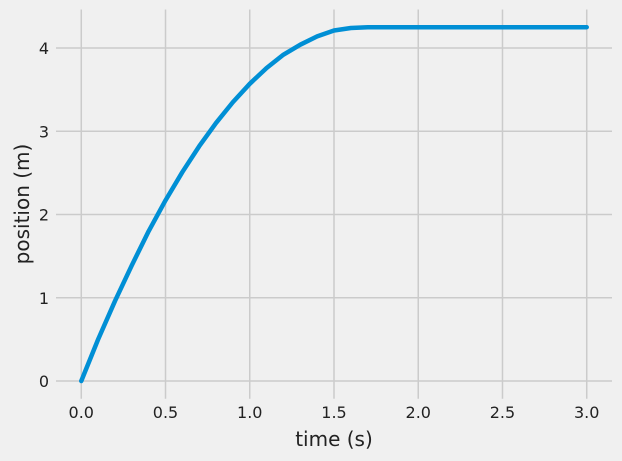 The height and width of the screenshot is (461, 622). Describe the element at coordinates (502, 412) in the screenshot. I see `x-tick-label: 2.5` at that location.